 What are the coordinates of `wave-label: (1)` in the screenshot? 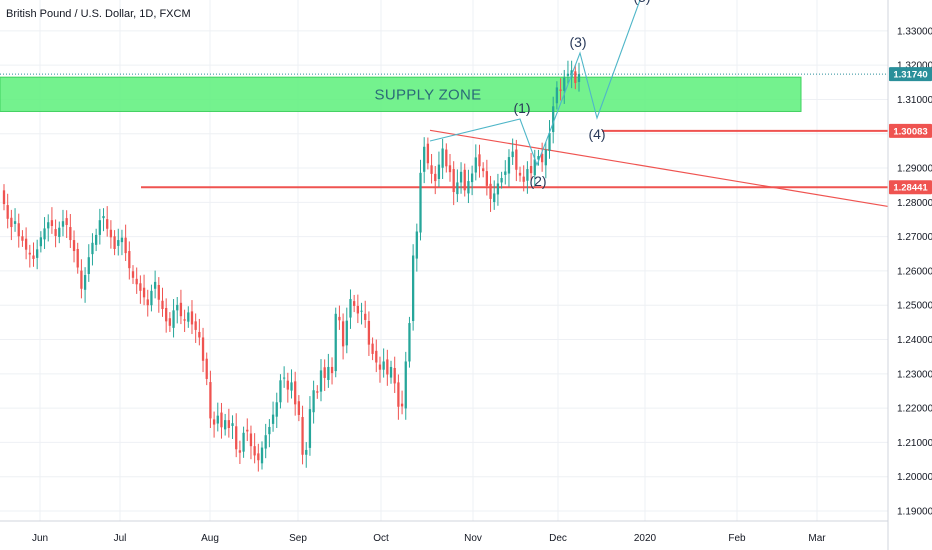 It's located at (521, 108).